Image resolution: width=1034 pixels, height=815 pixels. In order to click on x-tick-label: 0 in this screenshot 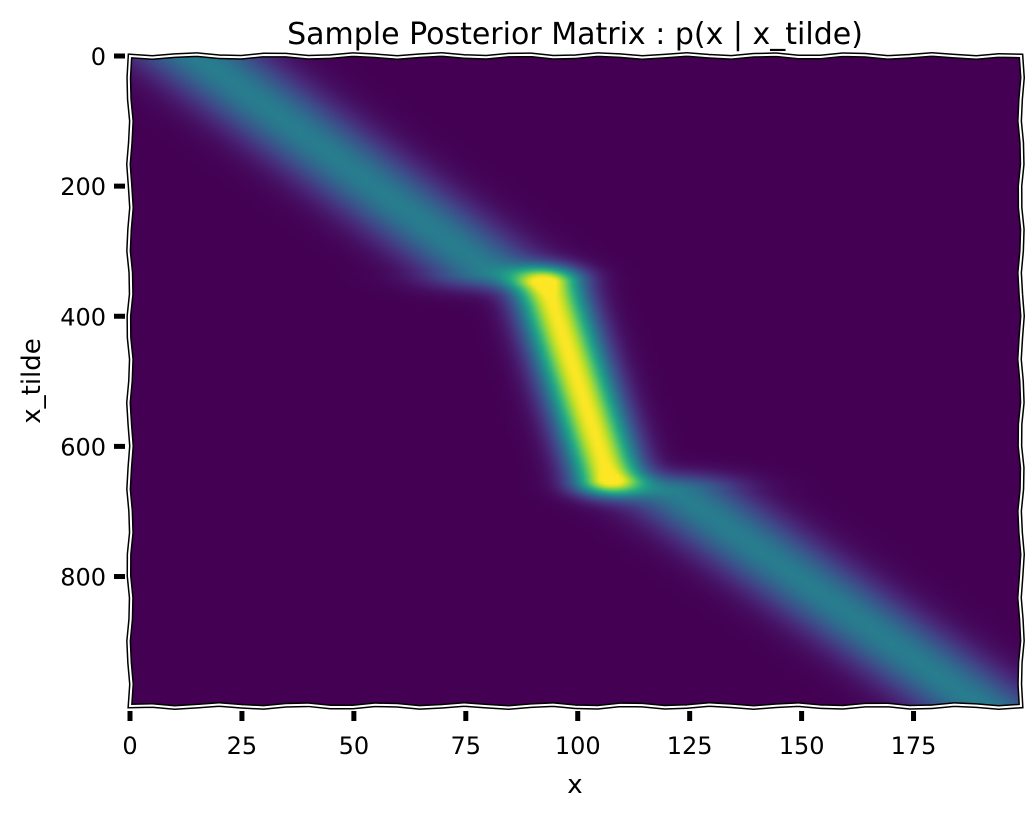, I will do `click(129, 746)`.